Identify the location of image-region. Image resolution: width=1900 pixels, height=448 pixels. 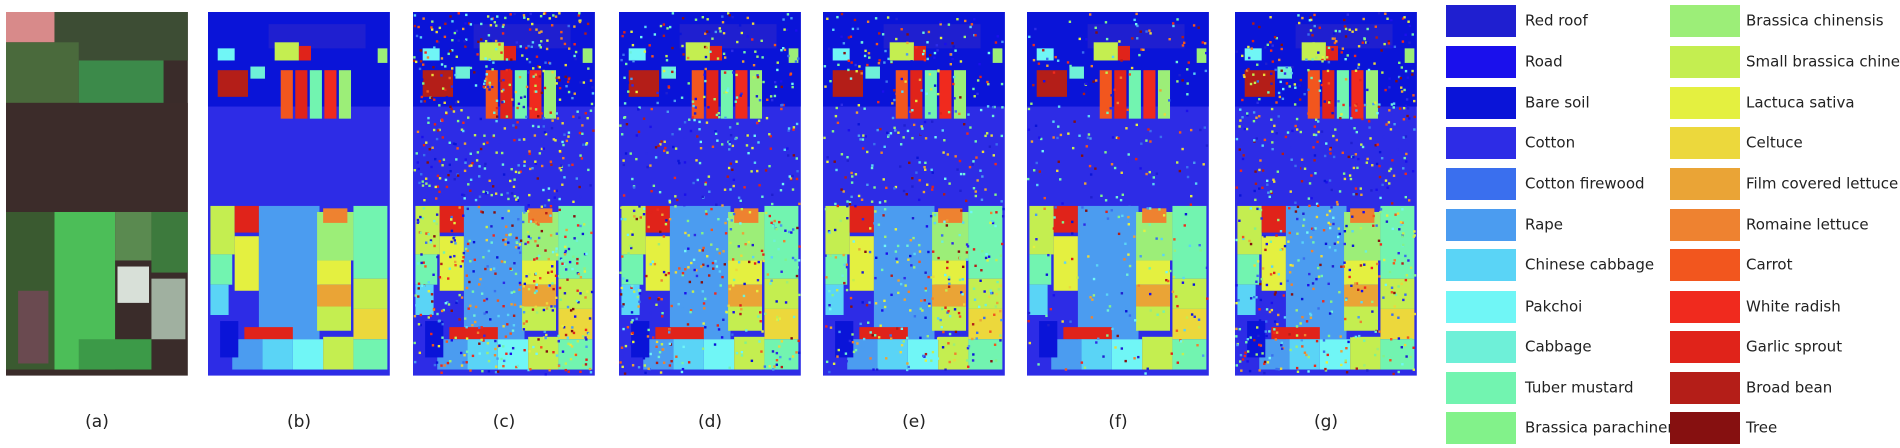
(168, 309).